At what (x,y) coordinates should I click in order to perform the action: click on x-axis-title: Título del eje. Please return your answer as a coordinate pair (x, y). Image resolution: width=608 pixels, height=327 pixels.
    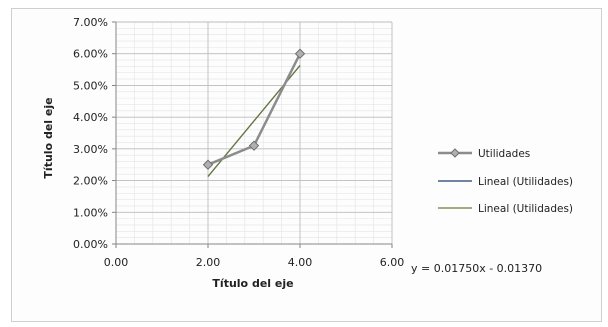
    Looking at the image, I should click on (252, 283).